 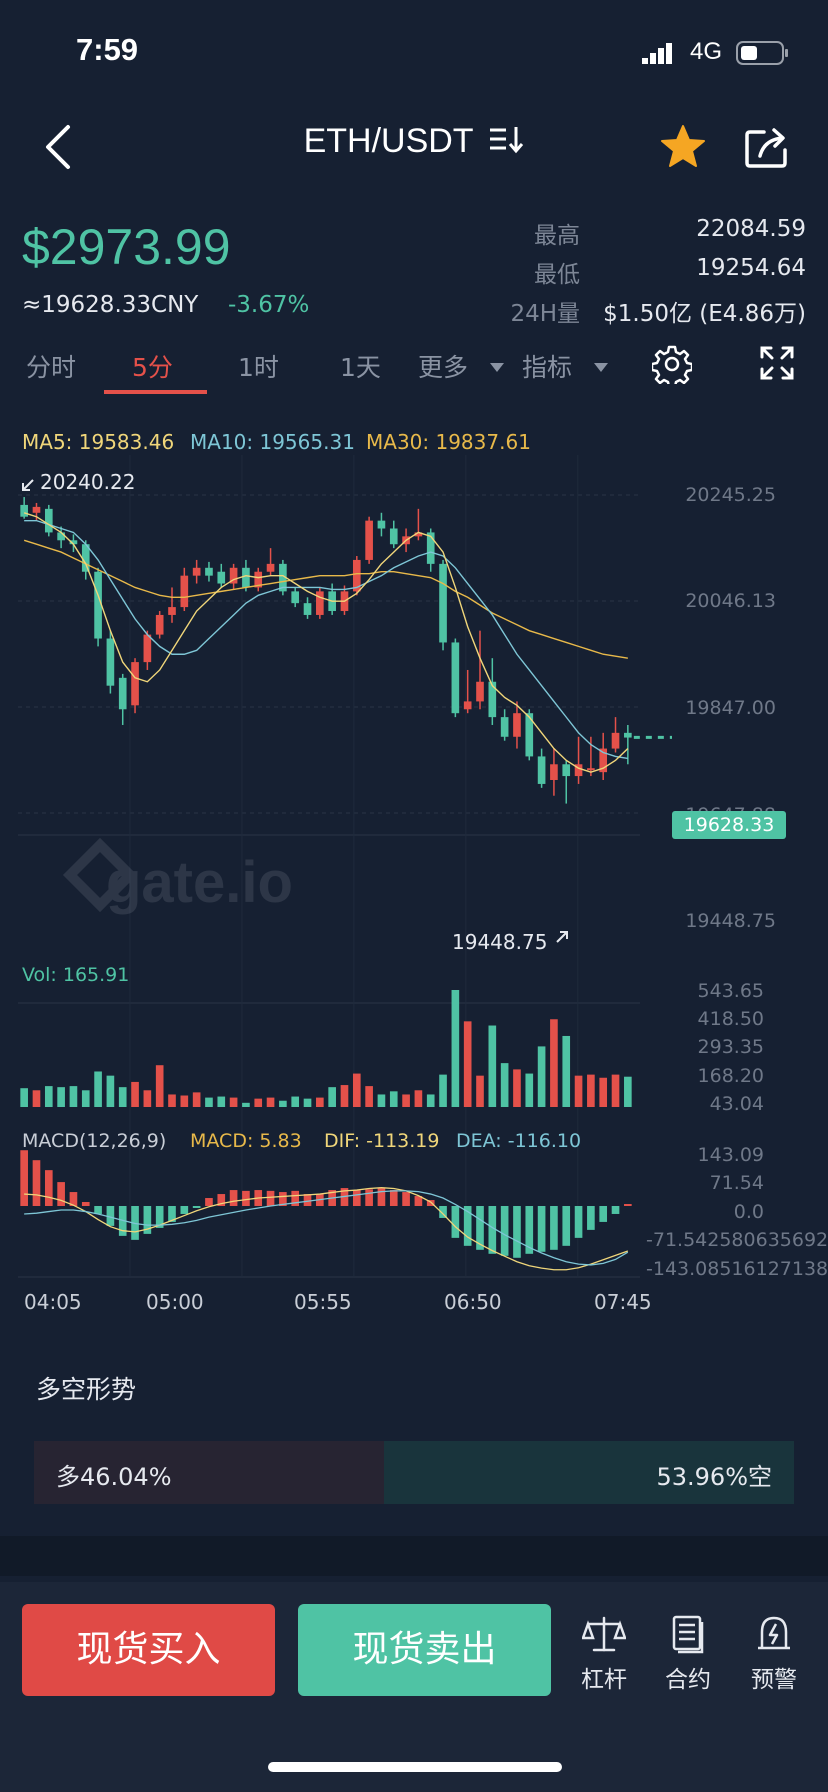 What do you see at coordinates (730, 495) in the screenshot?
I see `price-axis-tick: 20245.25` at bounding box center [730, 495].